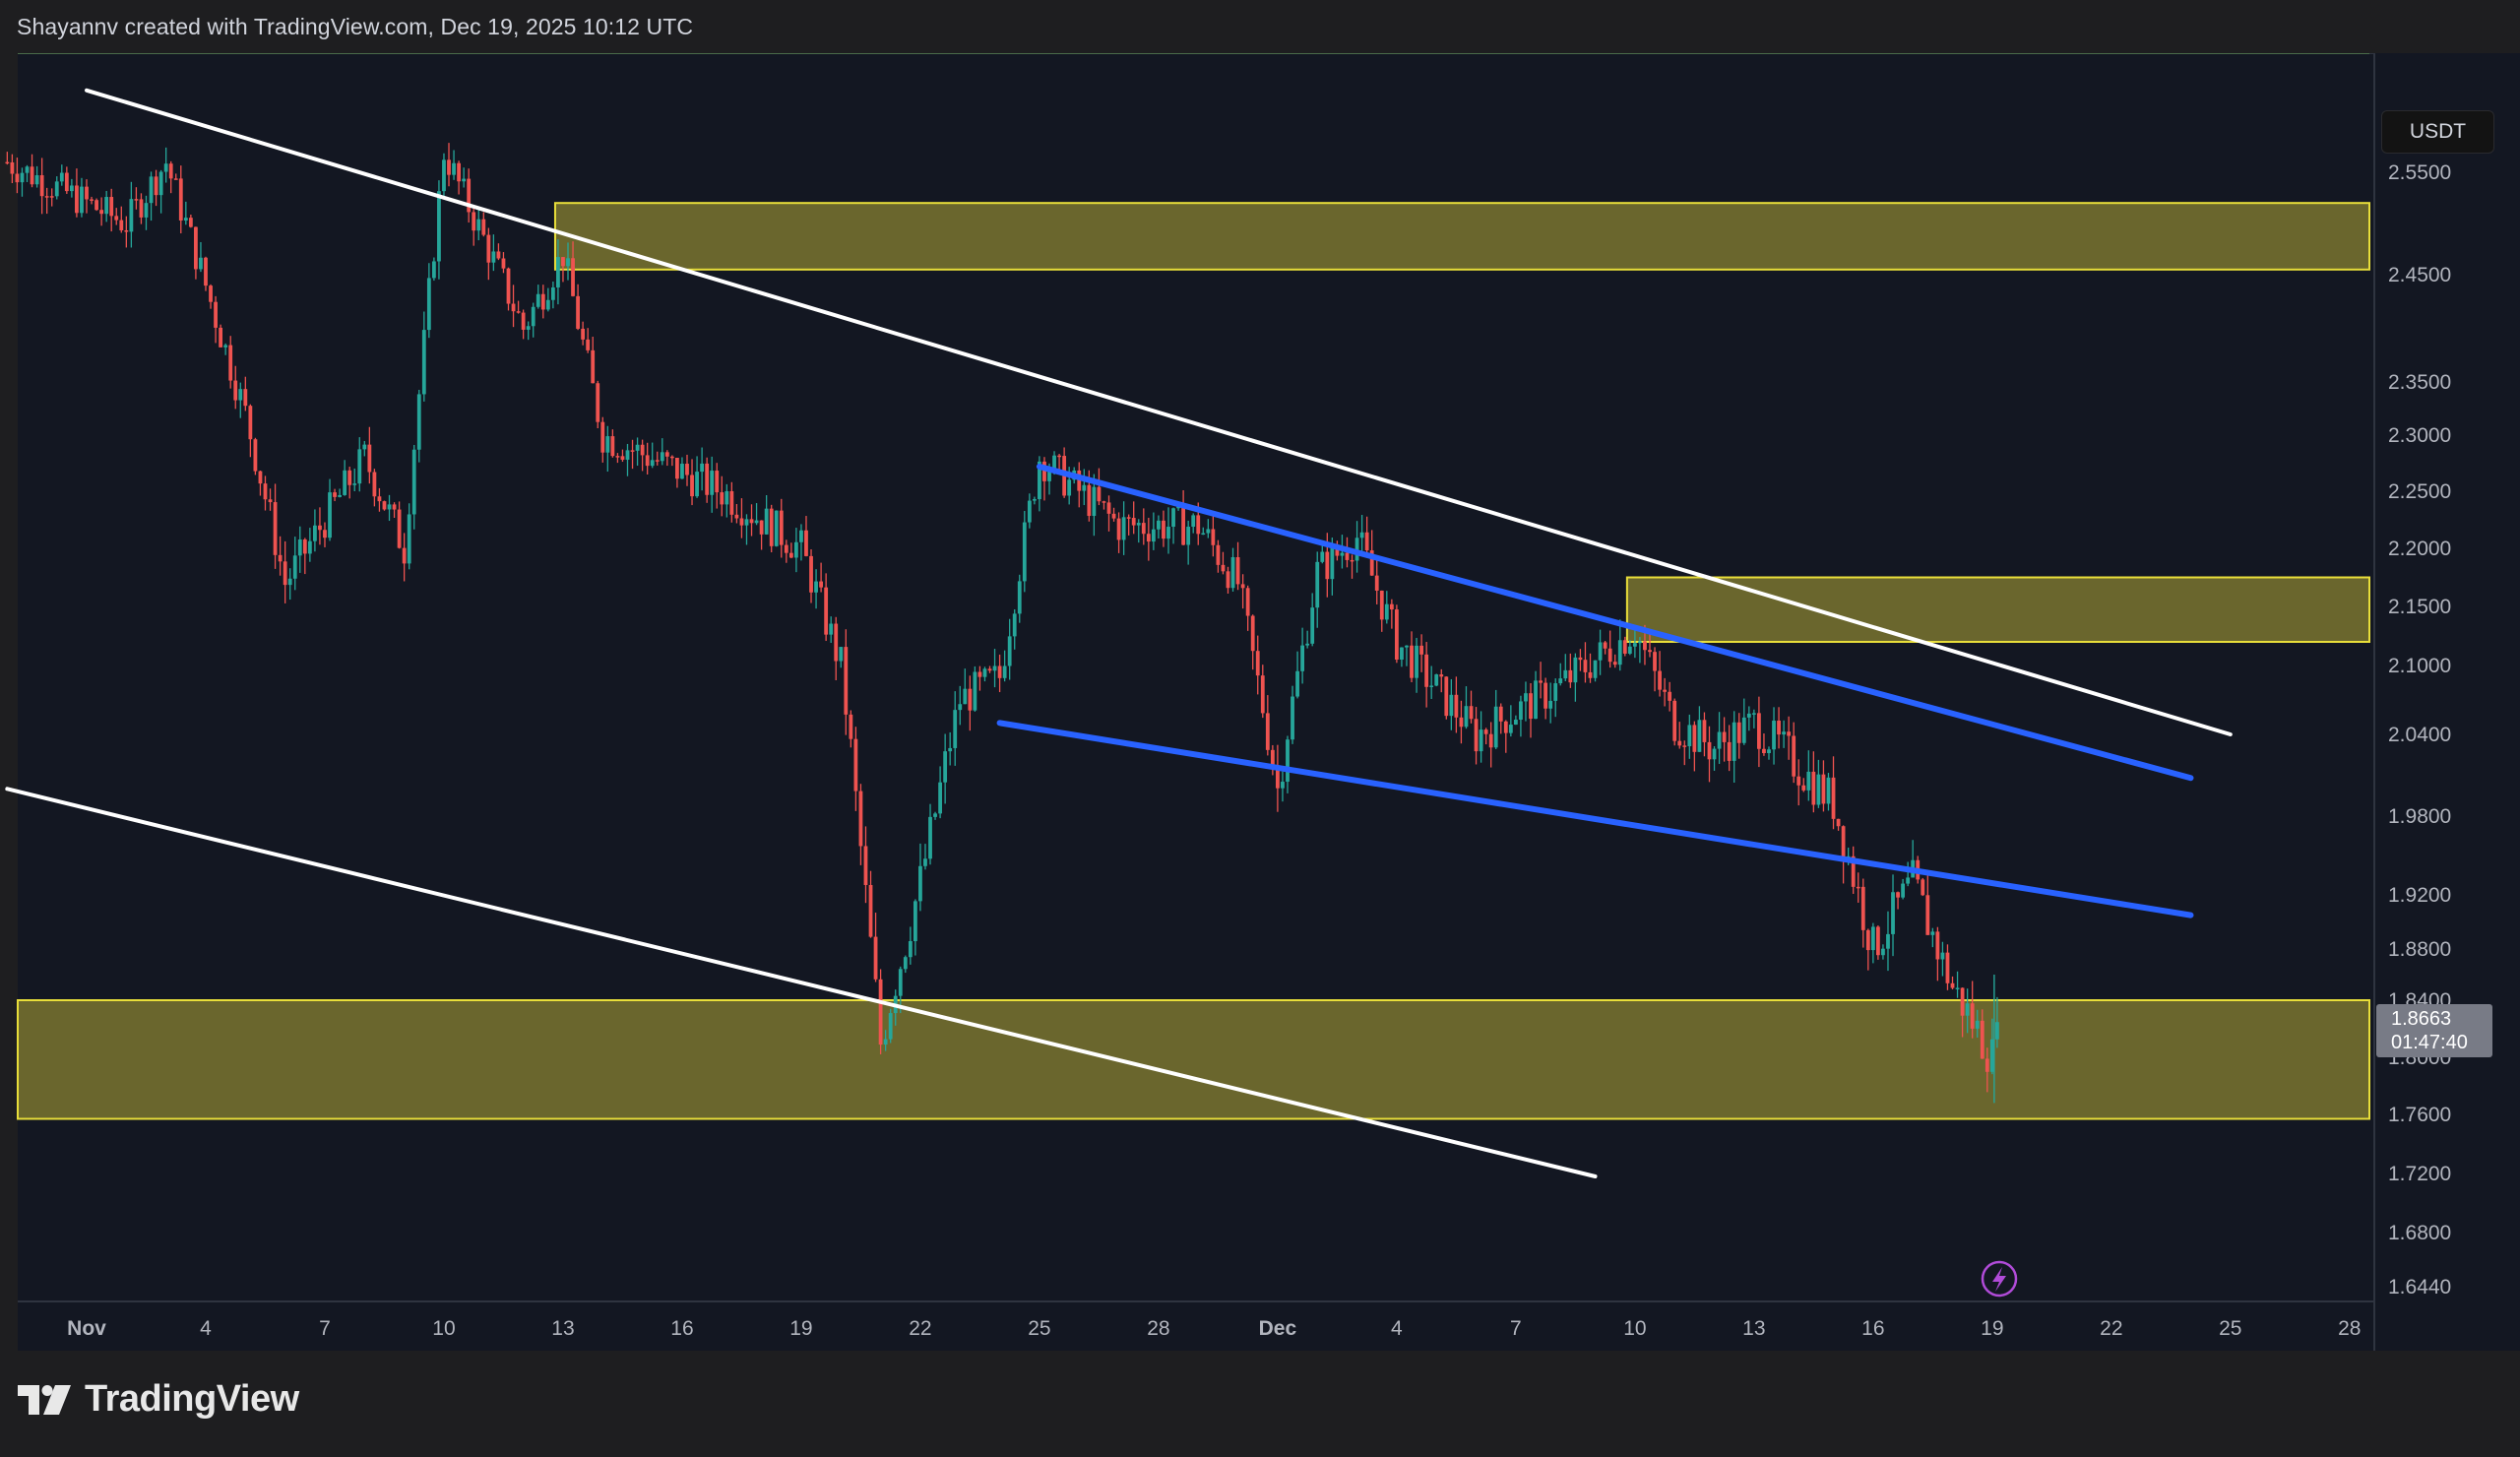  I want to click on candle-countdown: 01:47:40, so click(2429, 1042).